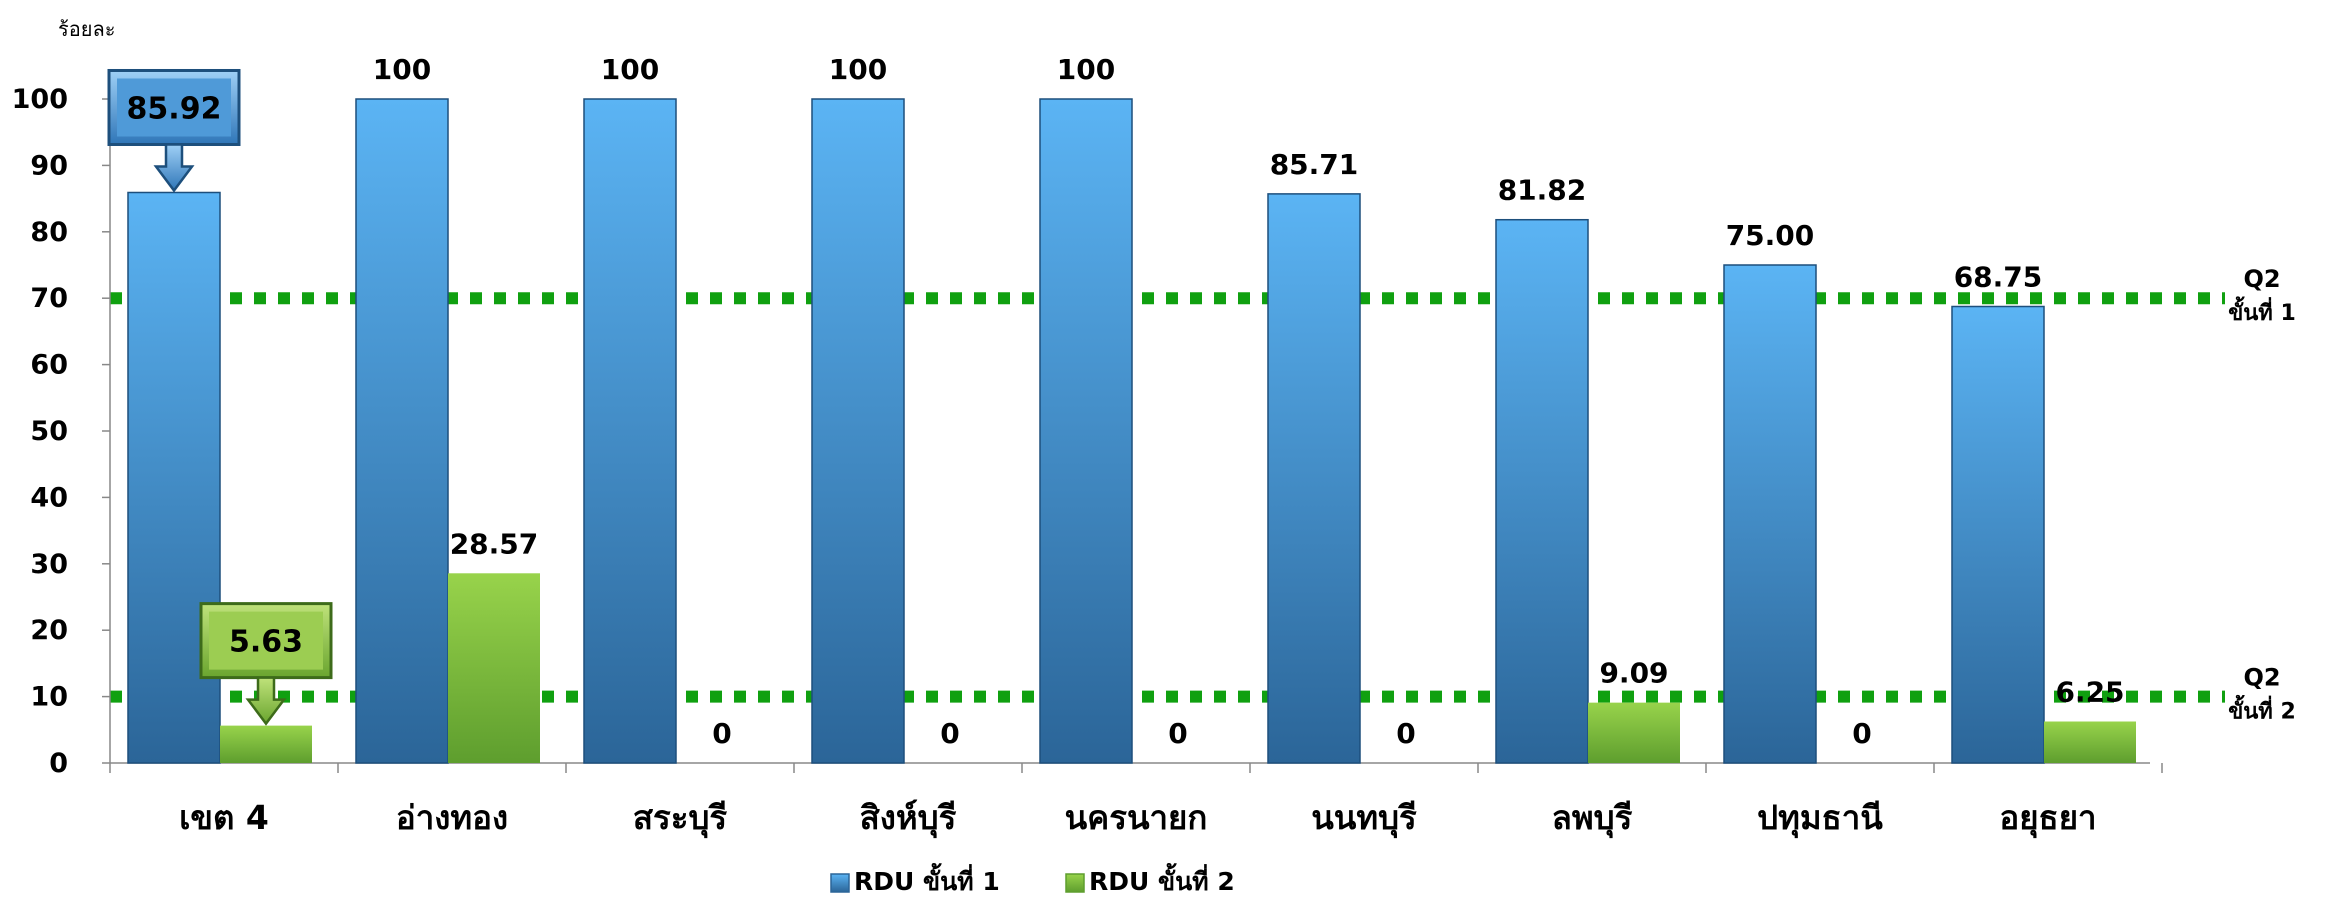 The width and height of the screenshot is (2330, 901). I want to click on callout-rdu-1: 85.92, so click(174, 130).